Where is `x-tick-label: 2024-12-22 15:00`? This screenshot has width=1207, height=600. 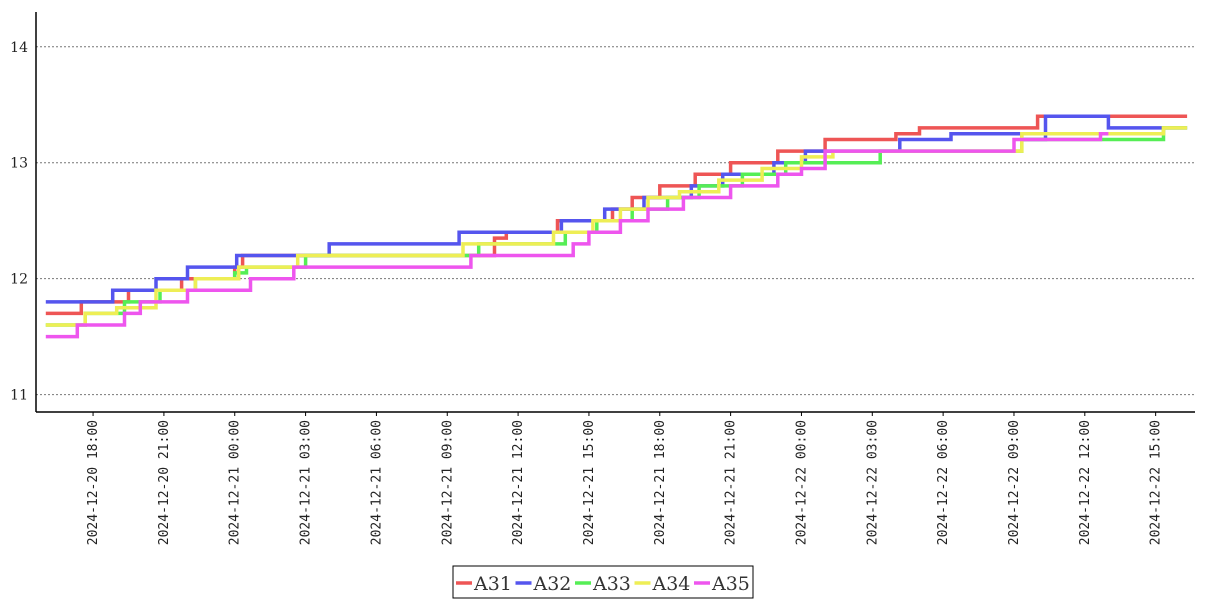
x-tick-label: 2024-12-22 15:00 is located at coordinates (1156, 482).